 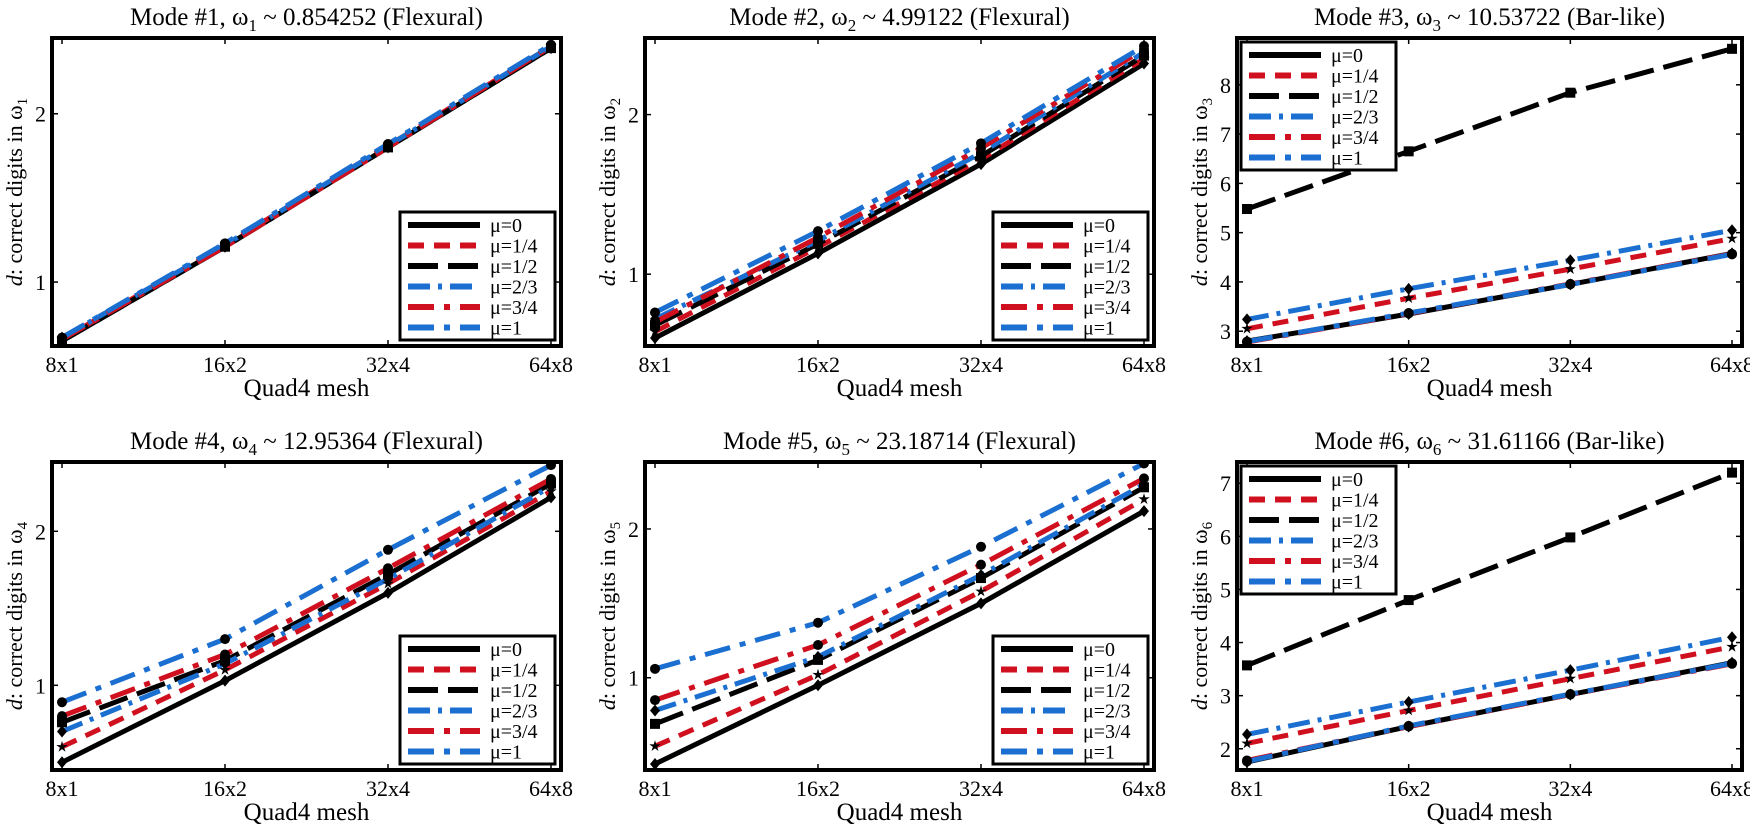 What do you see at coordinates (253, 449) in the screenshot?
I see `title-subscript: 4` at bounding box center [253, 449].